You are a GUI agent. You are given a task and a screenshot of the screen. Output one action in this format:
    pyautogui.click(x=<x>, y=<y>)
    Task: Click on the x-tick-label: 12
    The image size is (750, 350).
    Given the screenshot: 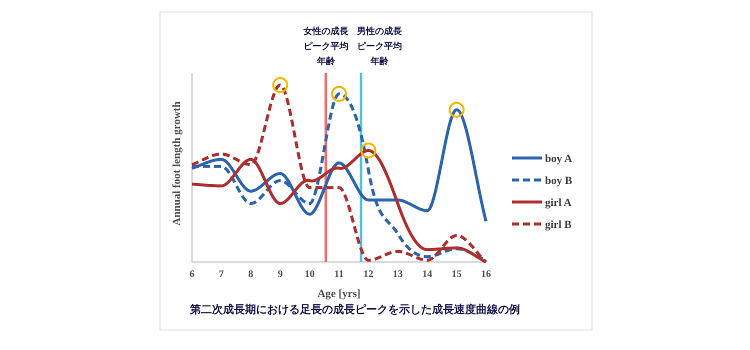 What is the action you would take?
    pyautogui.click(x=368, y=274)
    